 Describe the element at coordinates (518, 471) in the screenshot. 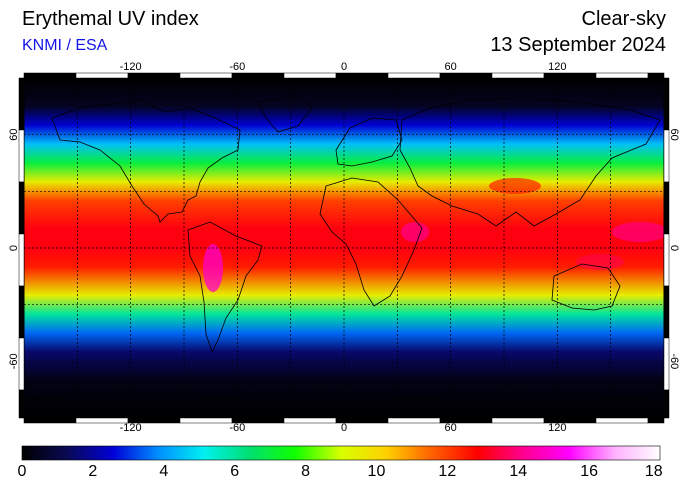

I see `colorbar-tick-label: 14` at that location.